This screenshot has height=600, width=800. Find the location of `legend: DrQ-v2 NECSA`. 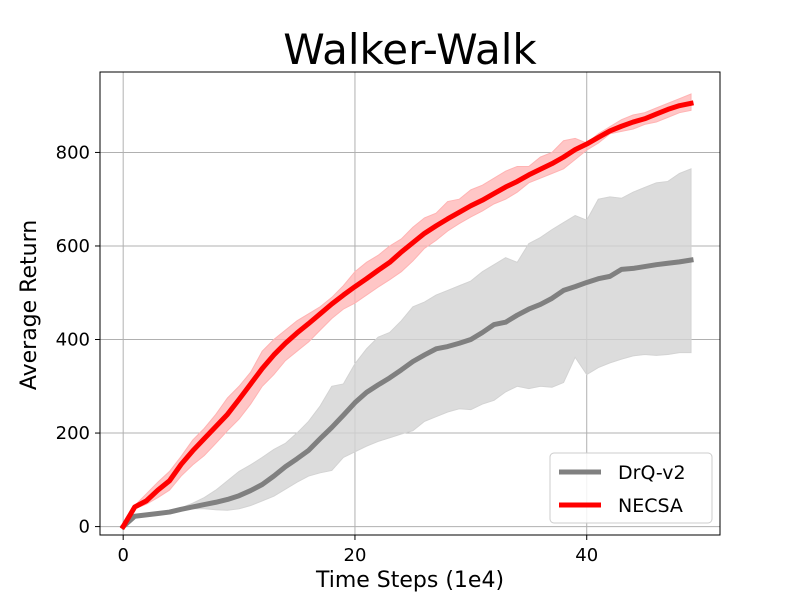

legend: DrQ-v2 NECSA is located at coordinates (631, 488).